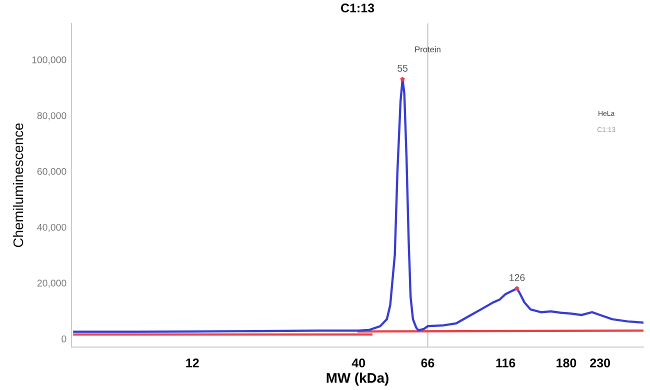 The width and height of the screenshot is (650, 390). What do you see at coordinates (427, 363) in the screenshot?
I see `x-tick-label: 66` at bounding box center [427, 363].